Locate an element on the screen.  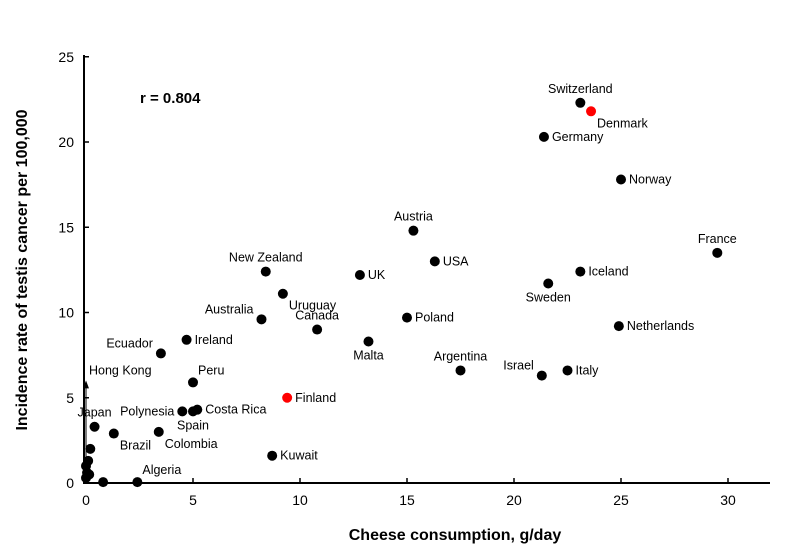
point-label: Kuwait is located at coordinates (299, 456).